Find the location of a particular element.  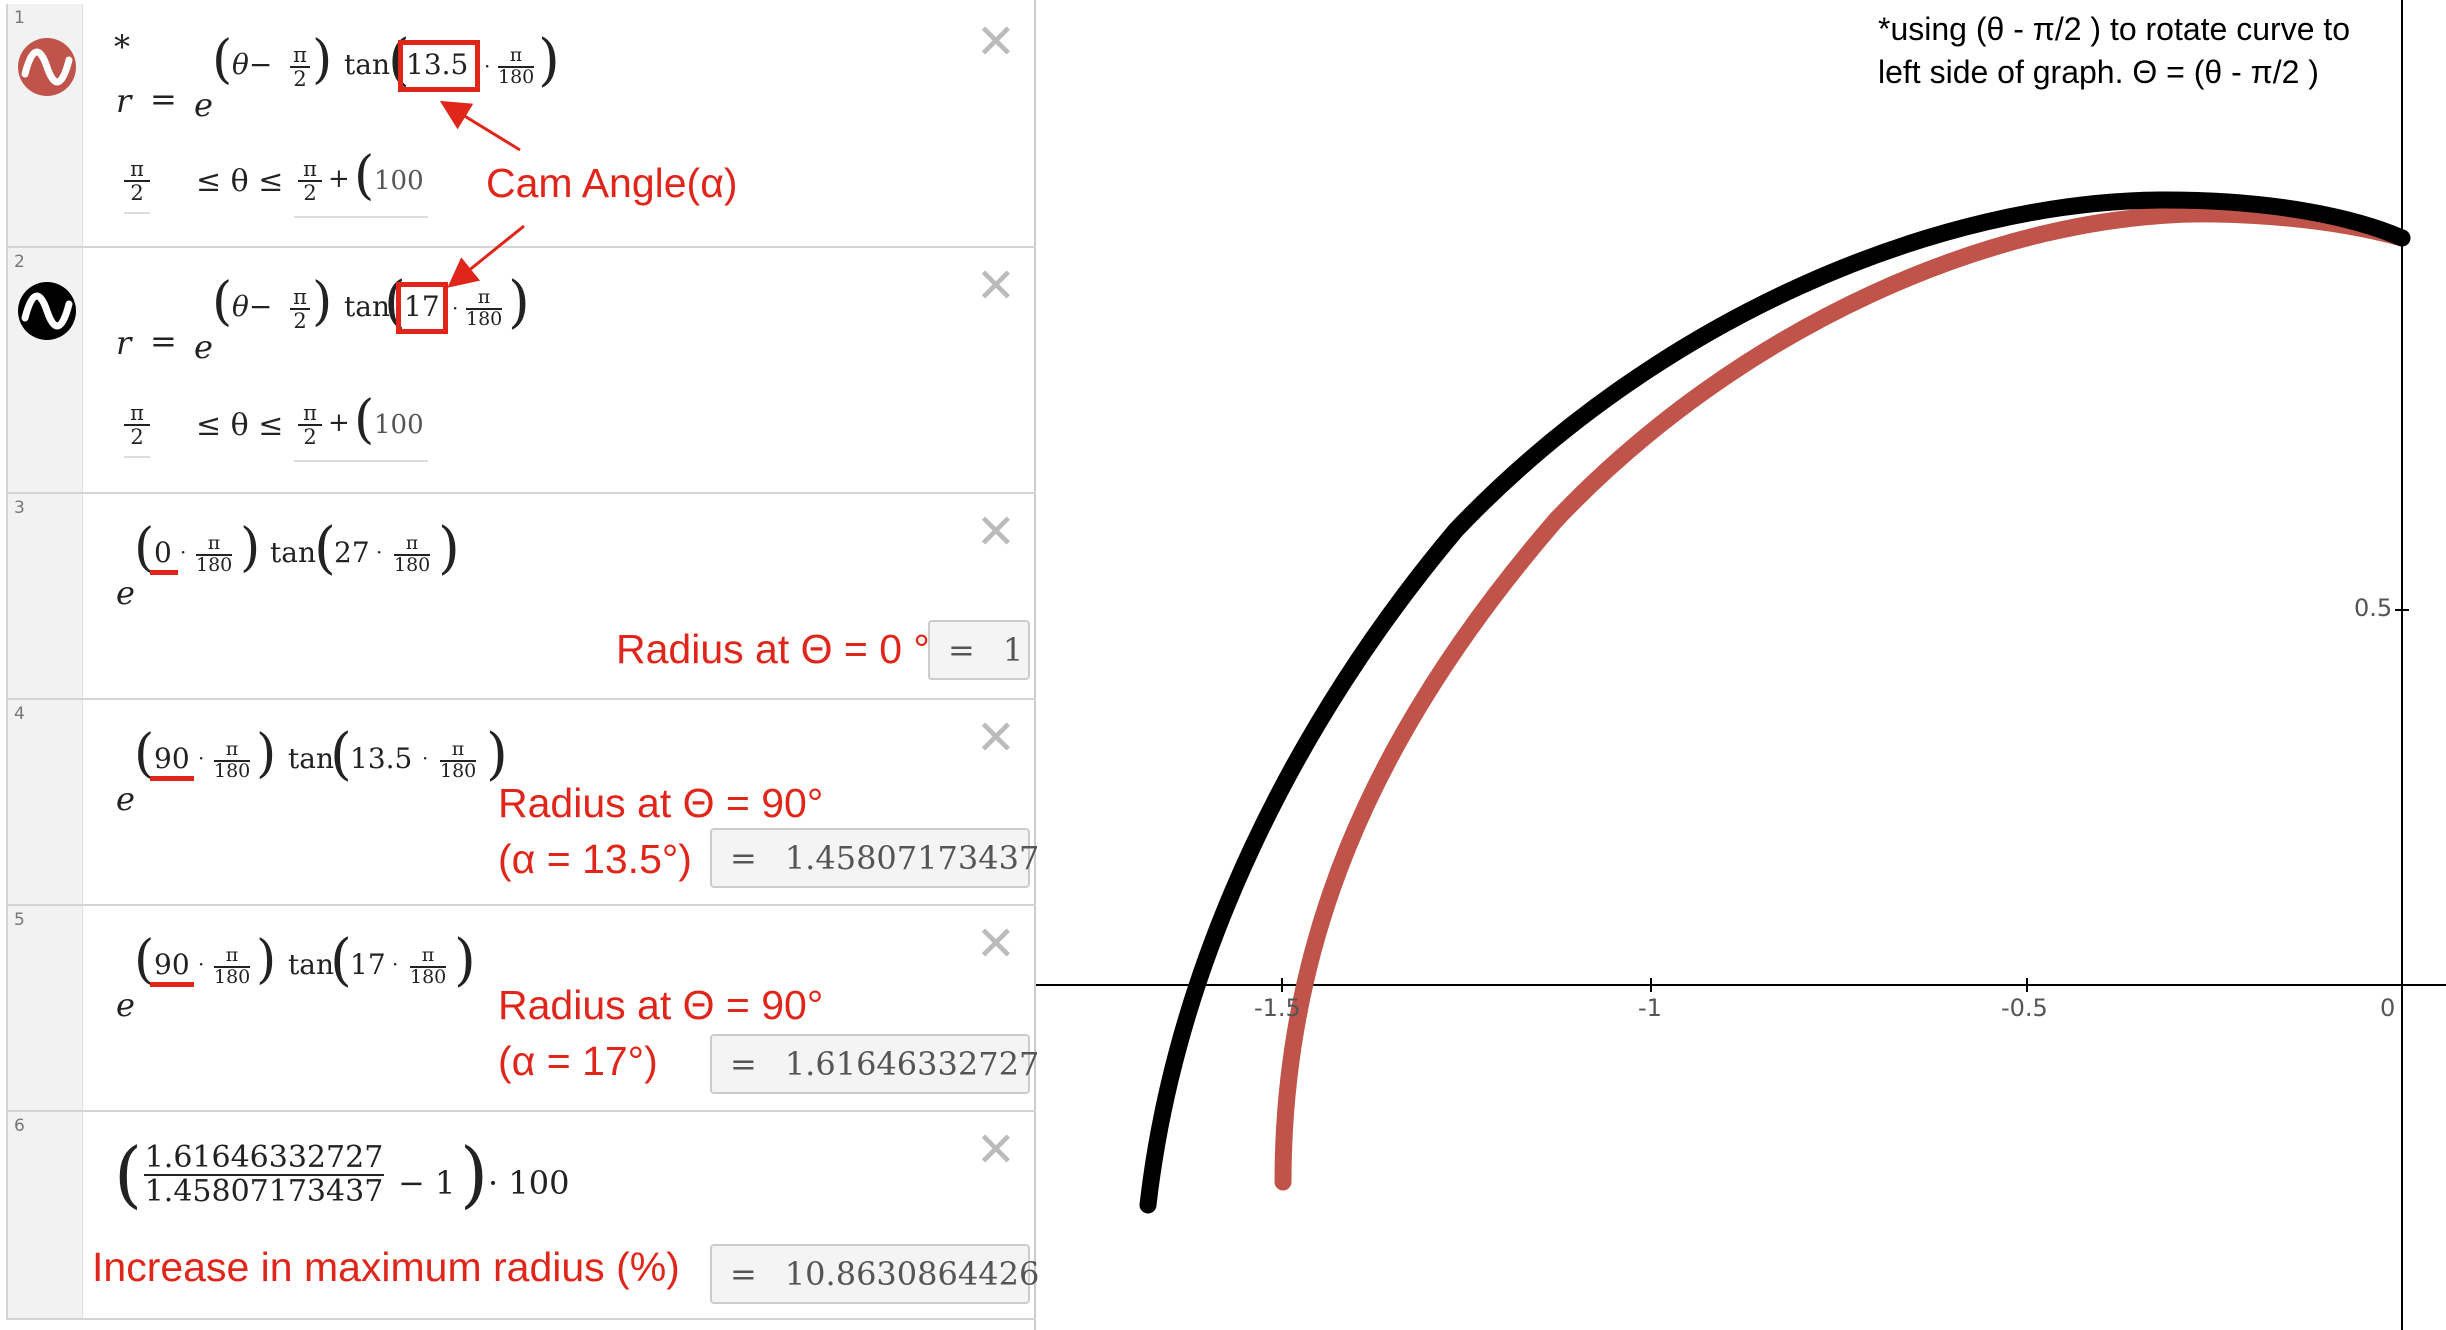

annotation-arrows is located at coordinates (482, 194).